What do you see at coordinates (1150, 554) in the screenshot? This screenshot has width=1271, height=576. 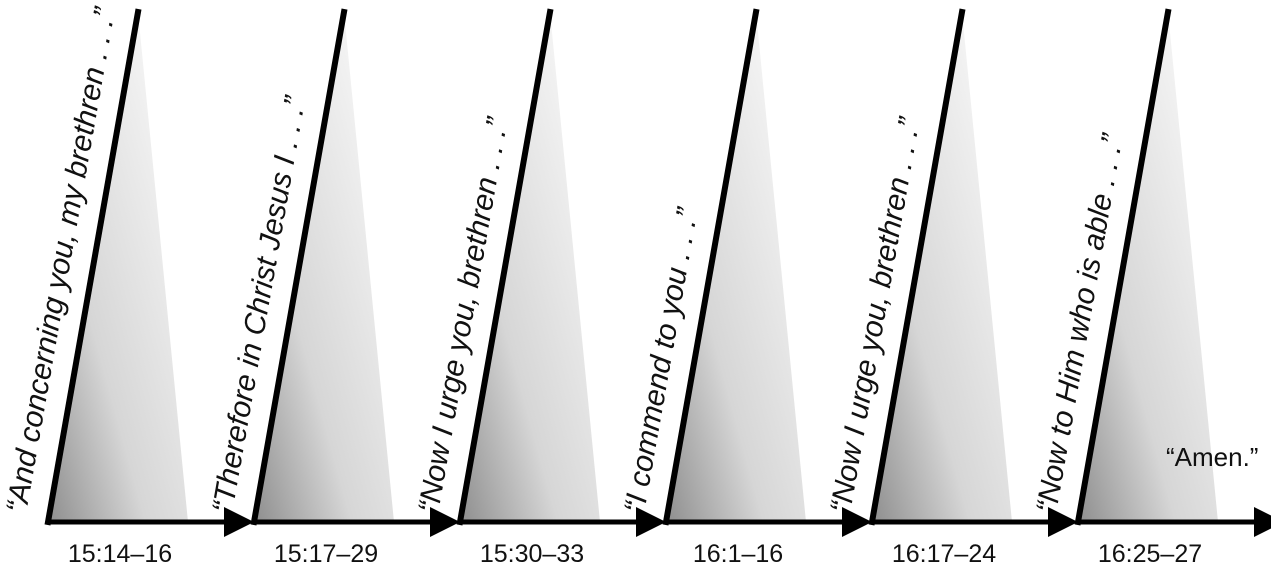 I see `panel-reference: 16:25–27` at bounding box center [1150, 554].